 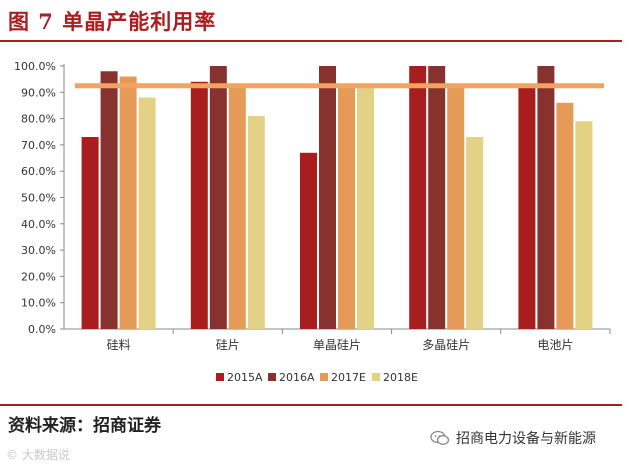 I want to click on y-tick-label: 10.0%, so click(x=38, y=303).